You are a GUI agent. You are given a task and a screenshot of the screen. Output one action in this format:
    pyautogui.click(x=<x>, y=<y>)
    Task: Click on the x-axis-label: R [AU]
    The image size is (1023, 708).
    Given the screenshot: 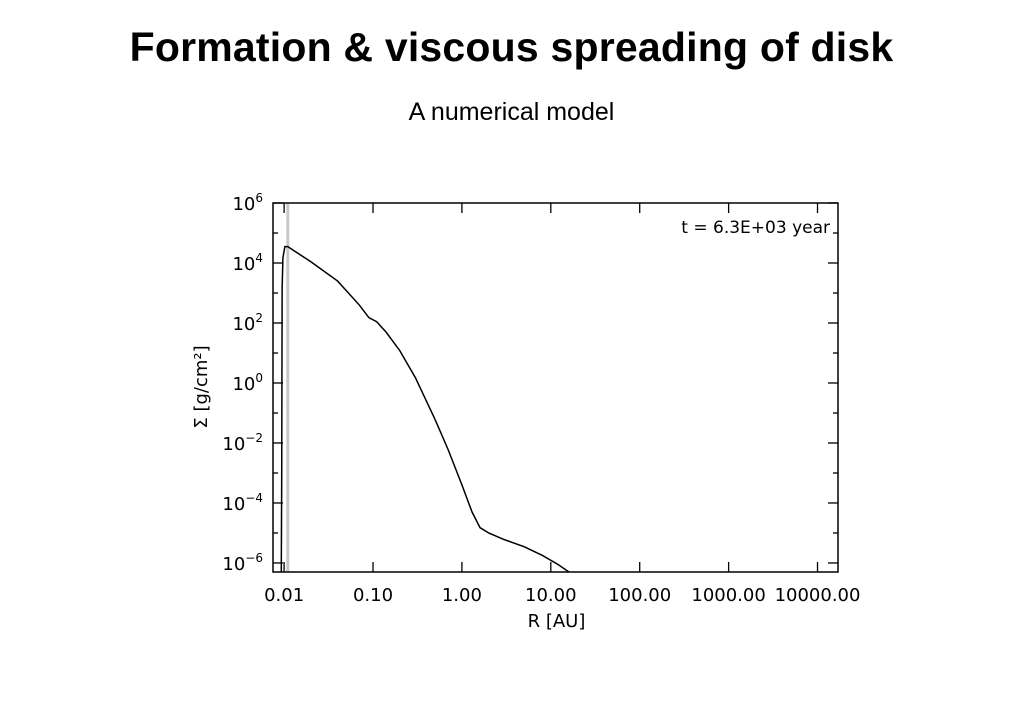 What is the action you would take?
    pyautogui.click(x=557, y=621)
    